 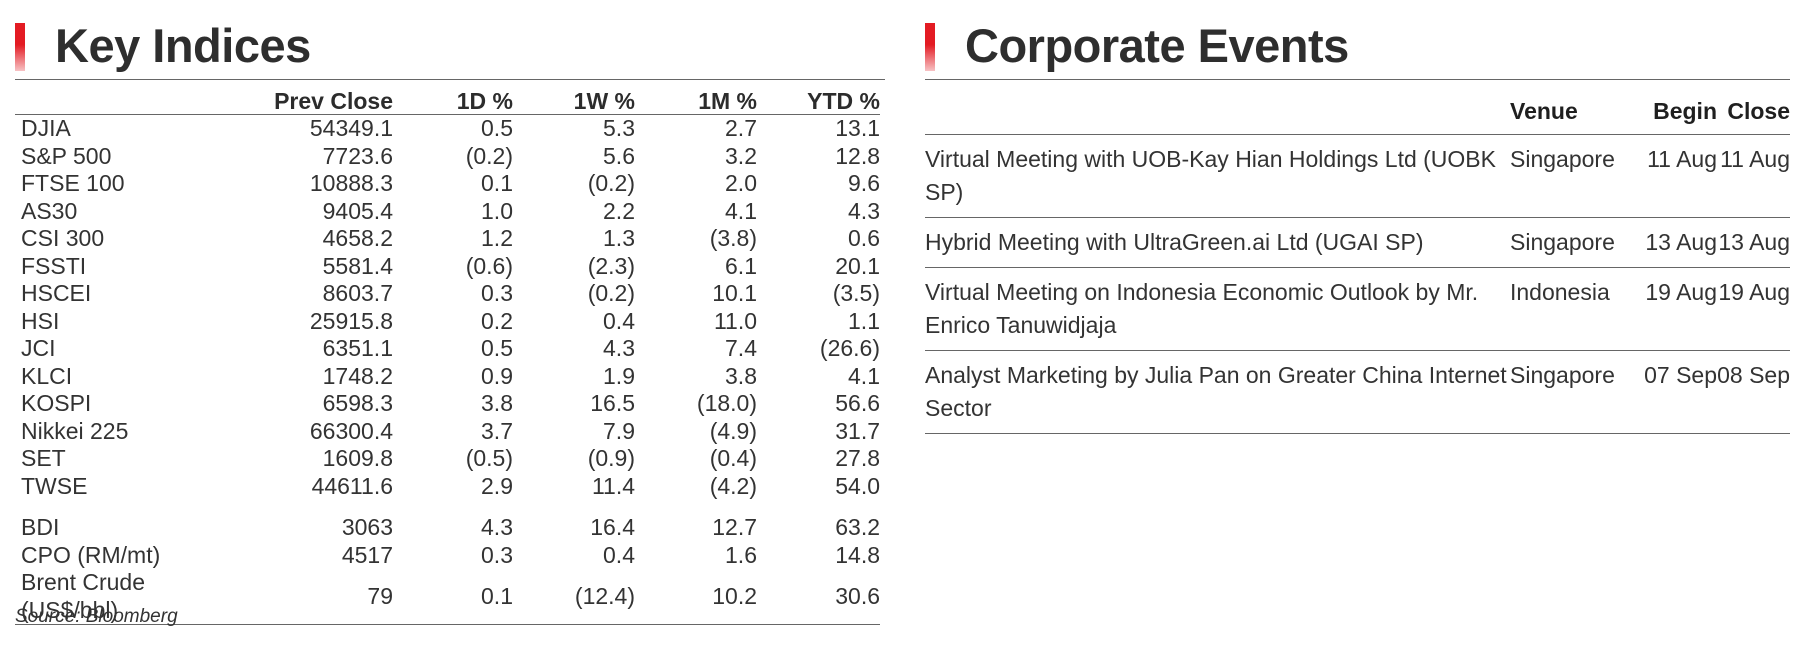 What do you see at coordinates (733, 238) in the screenshot?
I see `cell-1m: (3.8)` at bounding box center [733, 238].